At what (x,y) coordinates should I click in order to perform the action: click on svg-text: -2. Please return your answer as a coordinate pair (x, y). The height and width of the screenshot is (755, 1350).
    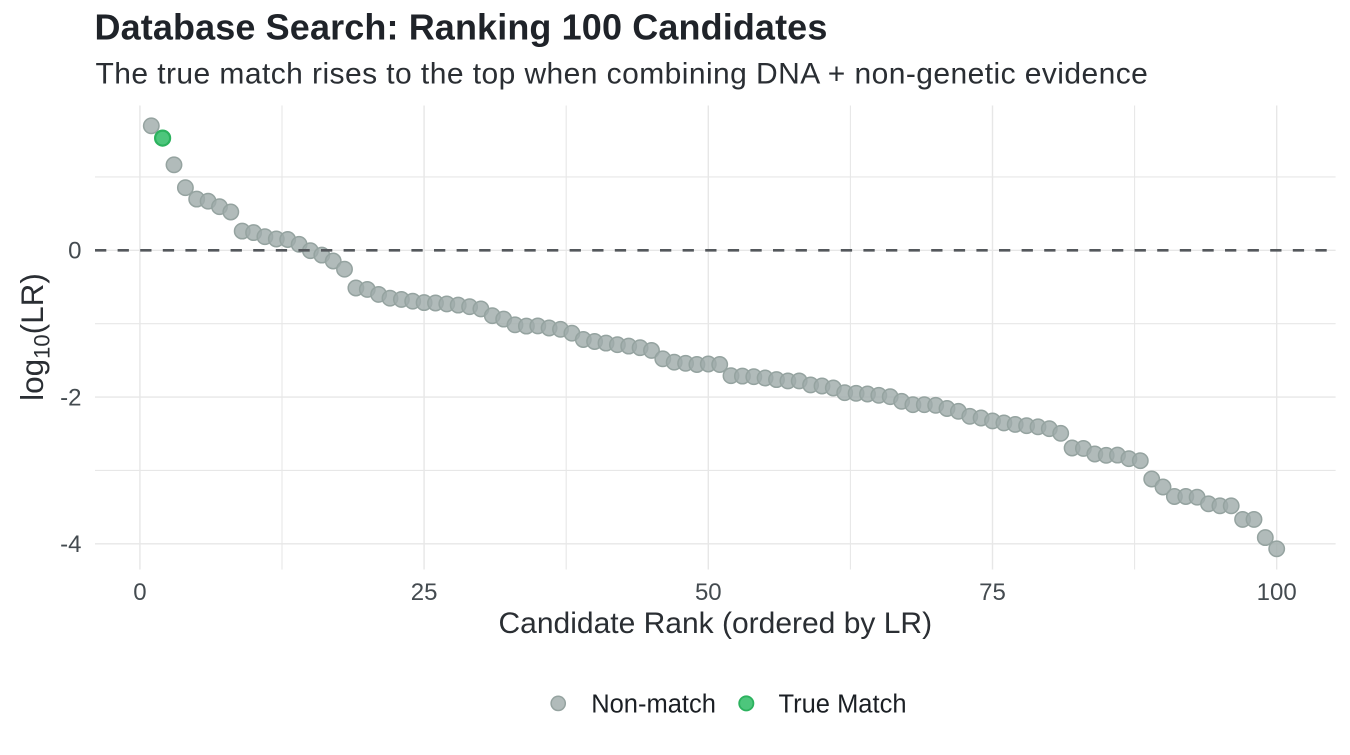
    Looking at the image, I should click on (70, 397).